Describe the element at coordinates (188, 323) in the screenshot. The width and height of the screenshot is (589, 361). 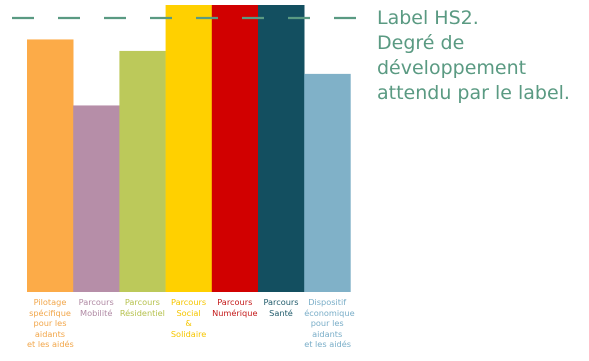
I see `category-label-line: &` at that location.